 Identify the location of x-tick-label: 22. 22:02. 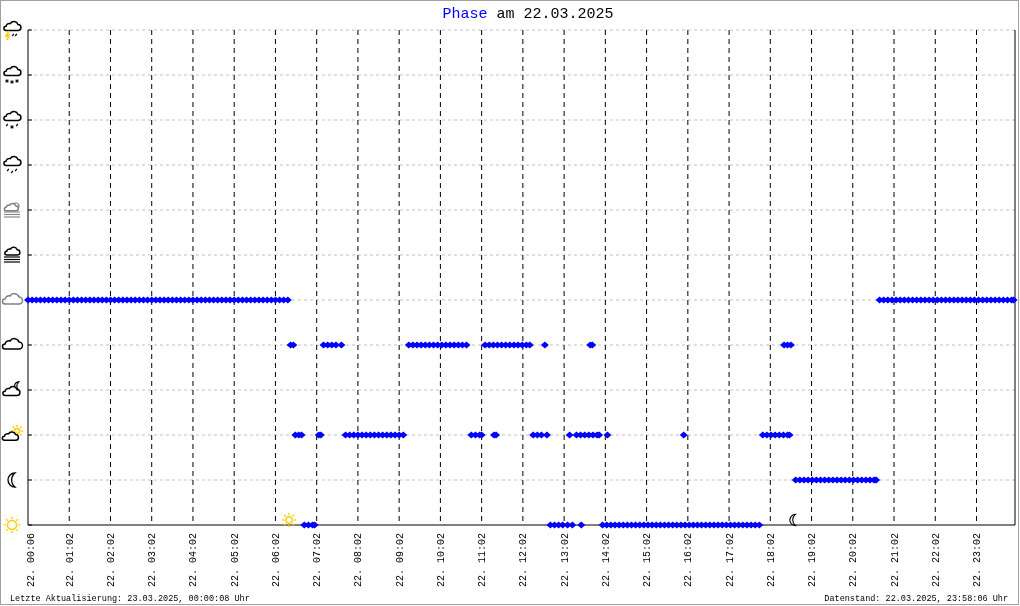
(936, 560).